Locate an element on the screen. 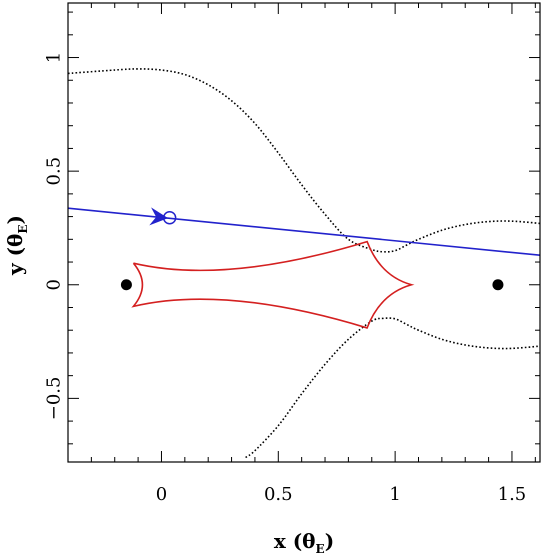  y-tick-label: 1 is located at coordinates (54, 57).